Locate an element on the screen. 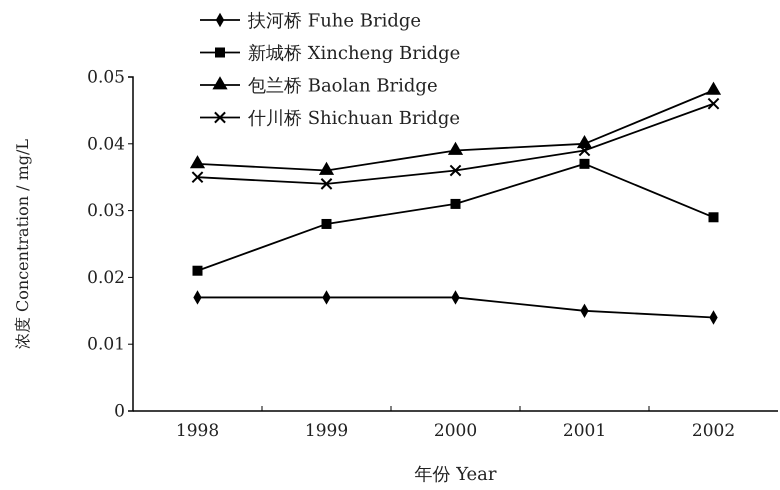 This screenshot has width=780, height=490. x-tick-label: 2002 is located at coordinates (714, 431).